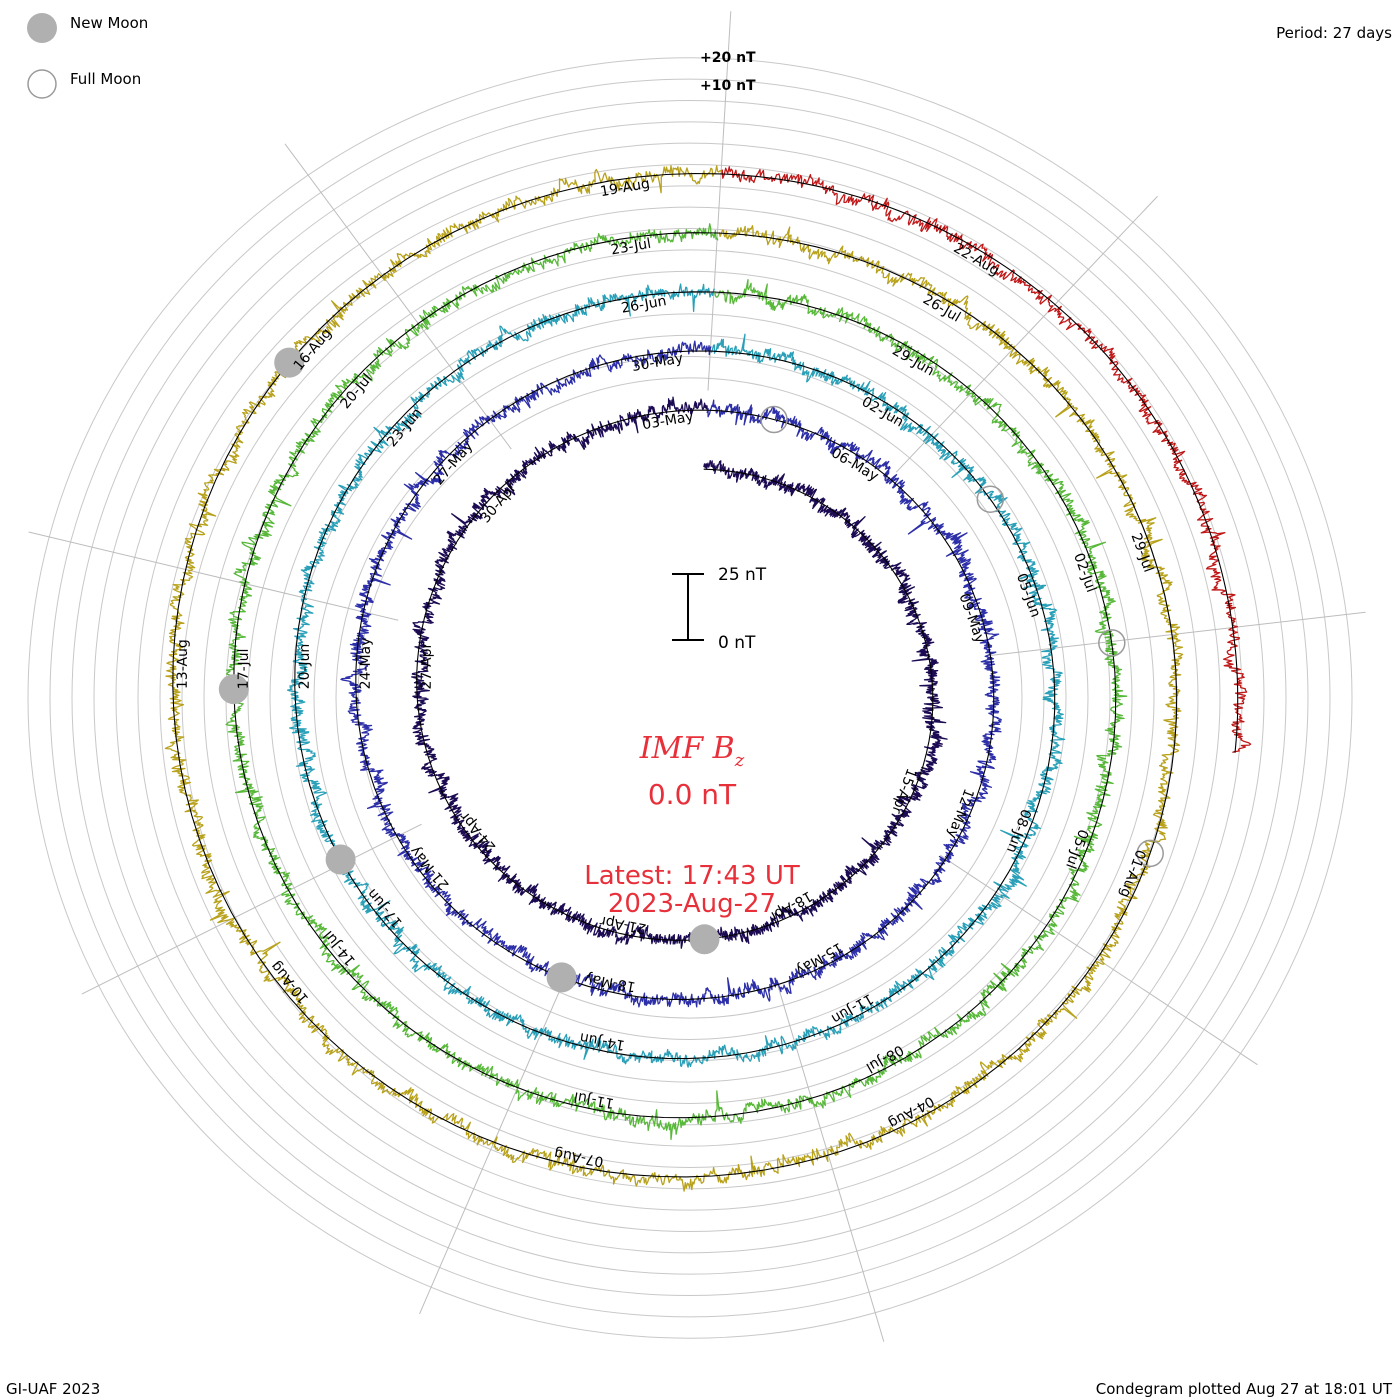 This screenshot has height=1400, width=1400. I want to click on date-label: 04-Aug, so click(910, 1112).